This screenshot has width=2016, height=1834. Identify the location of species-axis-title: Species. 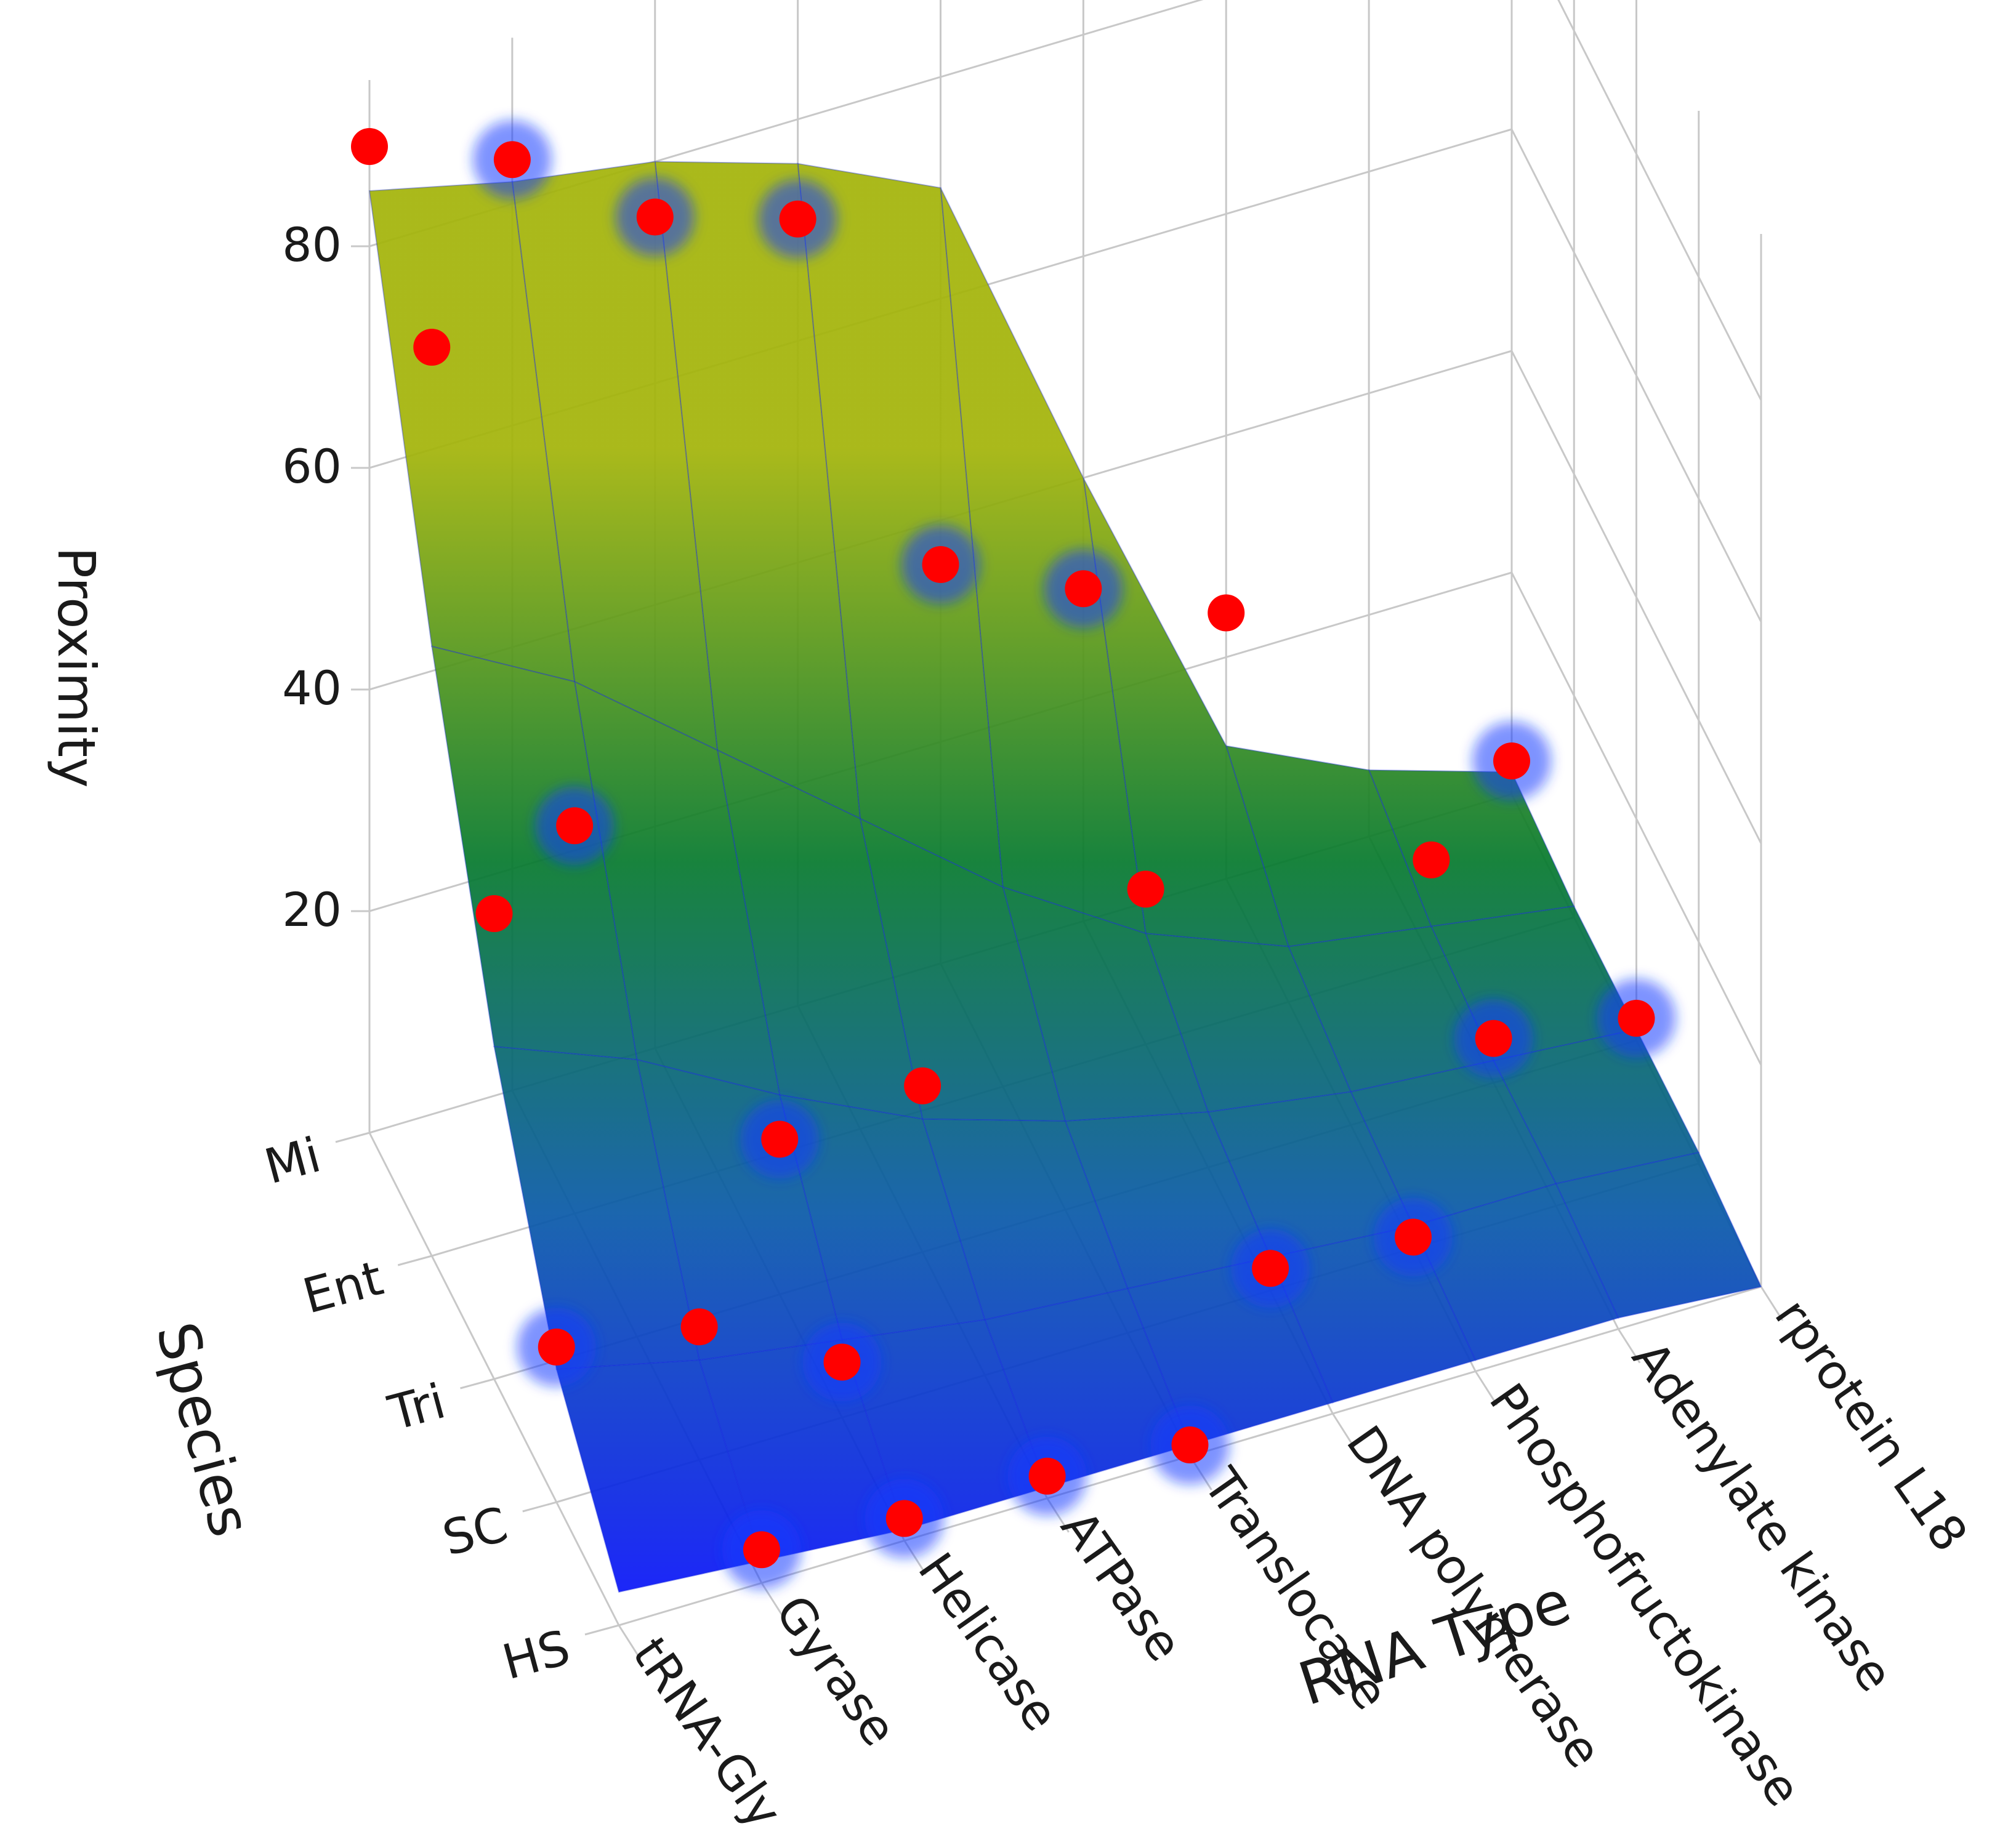
(203, 1429).